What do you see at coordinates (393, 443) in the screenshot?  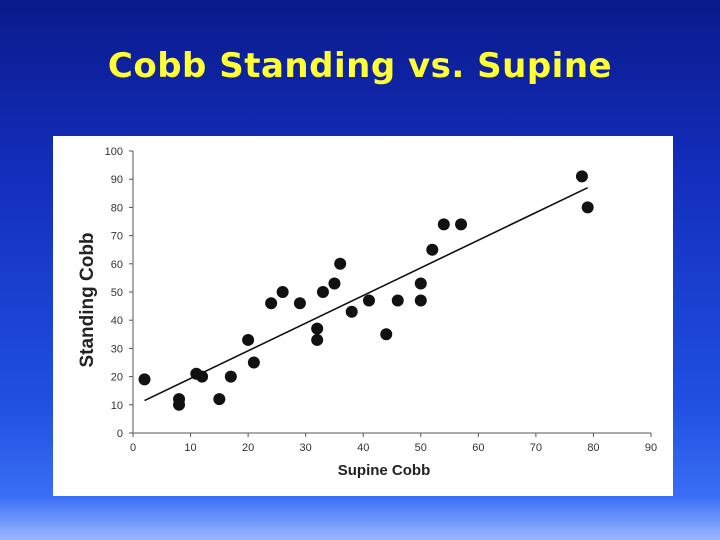 I see `x-axis: 0 10 20 30 40 50 60 70 80 90` at bounding box center [393, 443].